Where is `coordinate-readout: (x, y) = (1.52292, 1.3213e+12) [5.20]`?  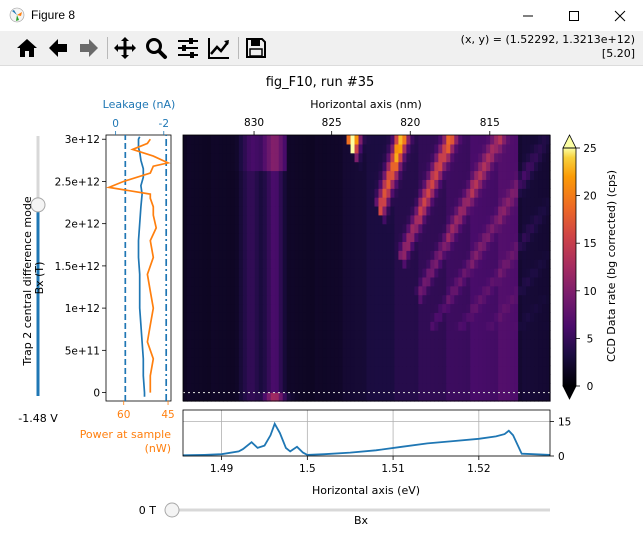 coordinate-readout: (x, y) = (1.52292, 1.3213e+12) [5.20] is located at coordinates (548, 47).